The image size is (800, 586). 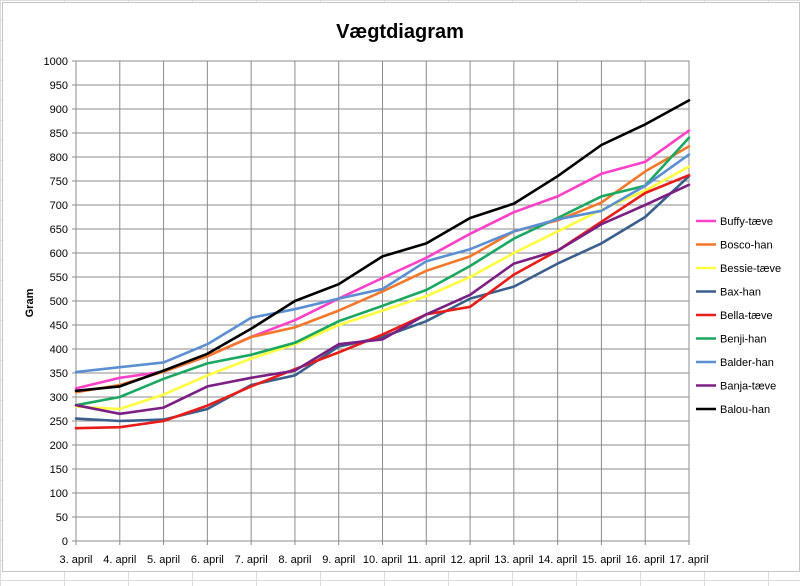 What do you see at coordinates (745, 410) in the screenshot?
I see `legend-label: Balou-han` at bounding box center [745, 410].